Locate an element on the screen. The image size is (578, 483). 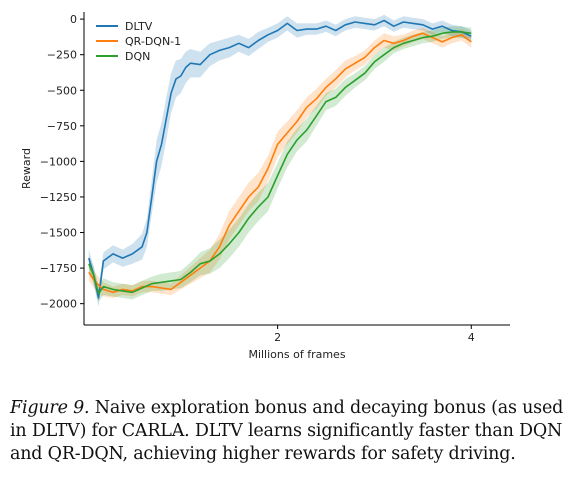
y-axis-label: Reward is located at coordinates (26, 168).